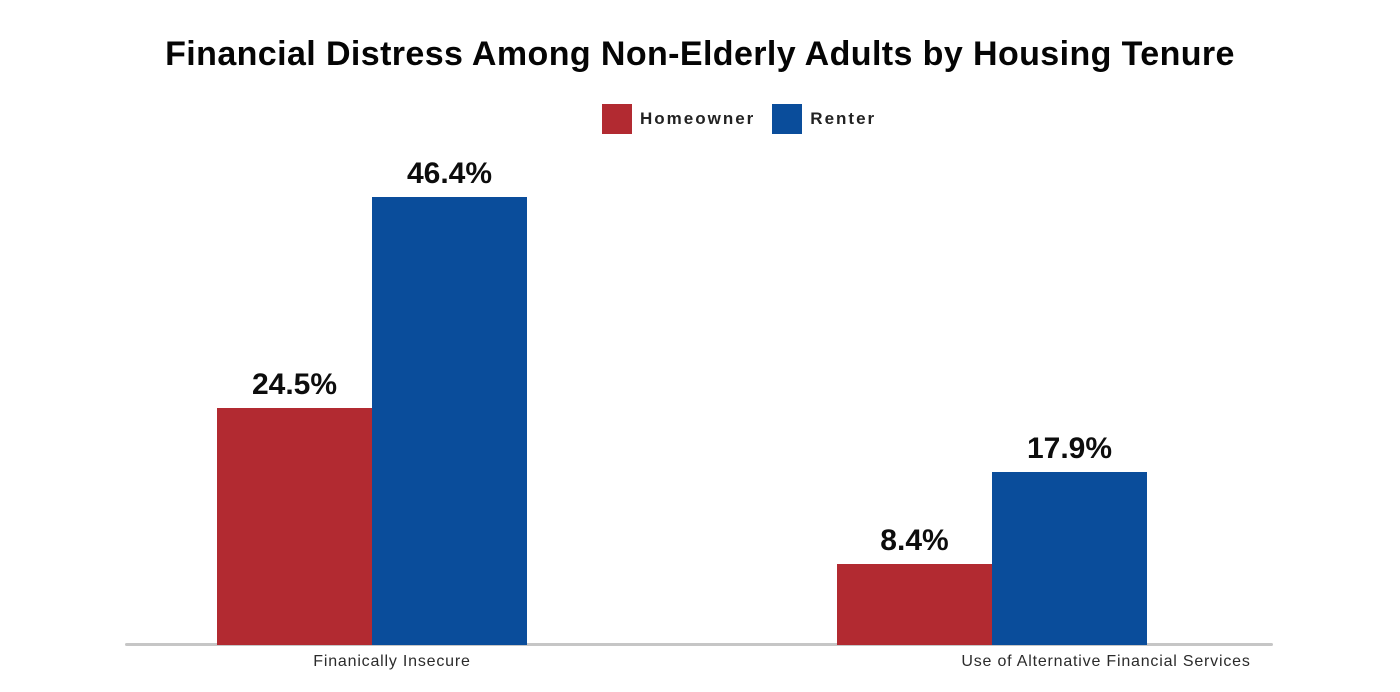 Image resolution: width=1400 pixels, height=692 pixels. What do you see at coordinates (1106, 661) in the screenshot?
I see `category-label-1: Use of Alternative Financial Services` at bounding box center [1106, 661].